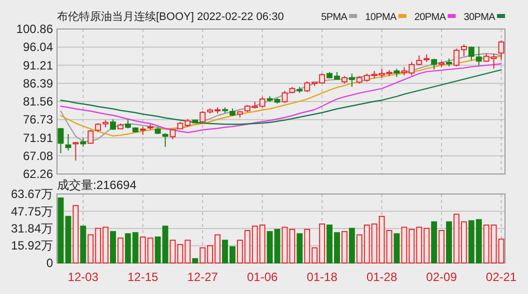  What do you see at coordinates (262, 277) in the screenshot?
I see `x-tick-label: 01-06` at bounding box center [262, 277].